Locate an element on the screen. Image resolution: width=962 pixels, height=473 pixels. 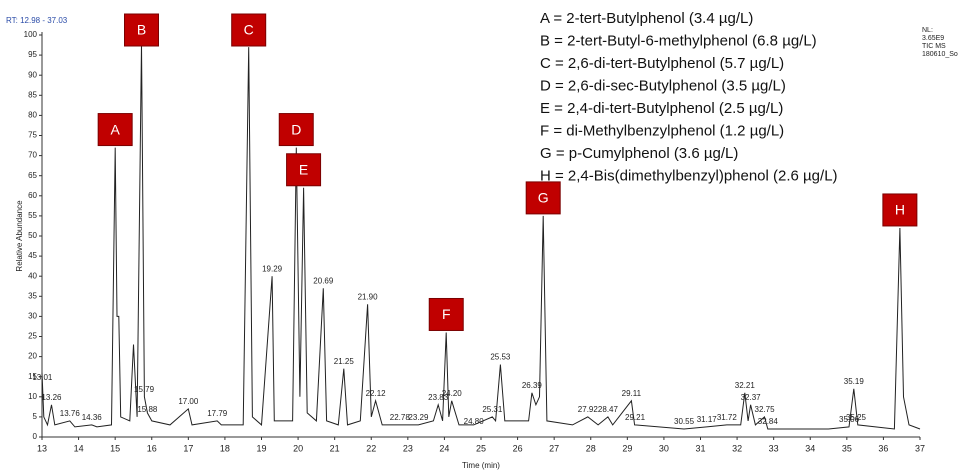
peak-label: 29.11 is located at coordinates (632, 393).